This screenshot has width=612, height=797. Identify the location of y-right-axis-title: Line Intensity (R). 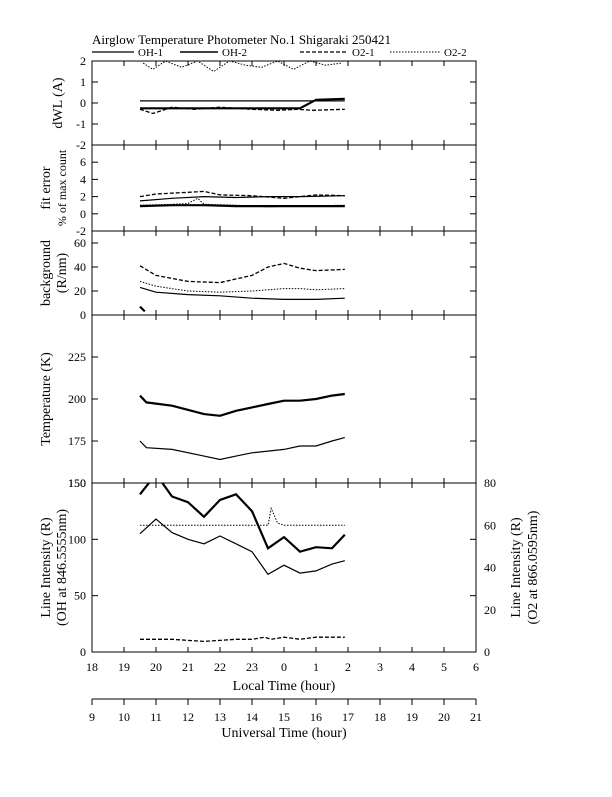
(516, 567).